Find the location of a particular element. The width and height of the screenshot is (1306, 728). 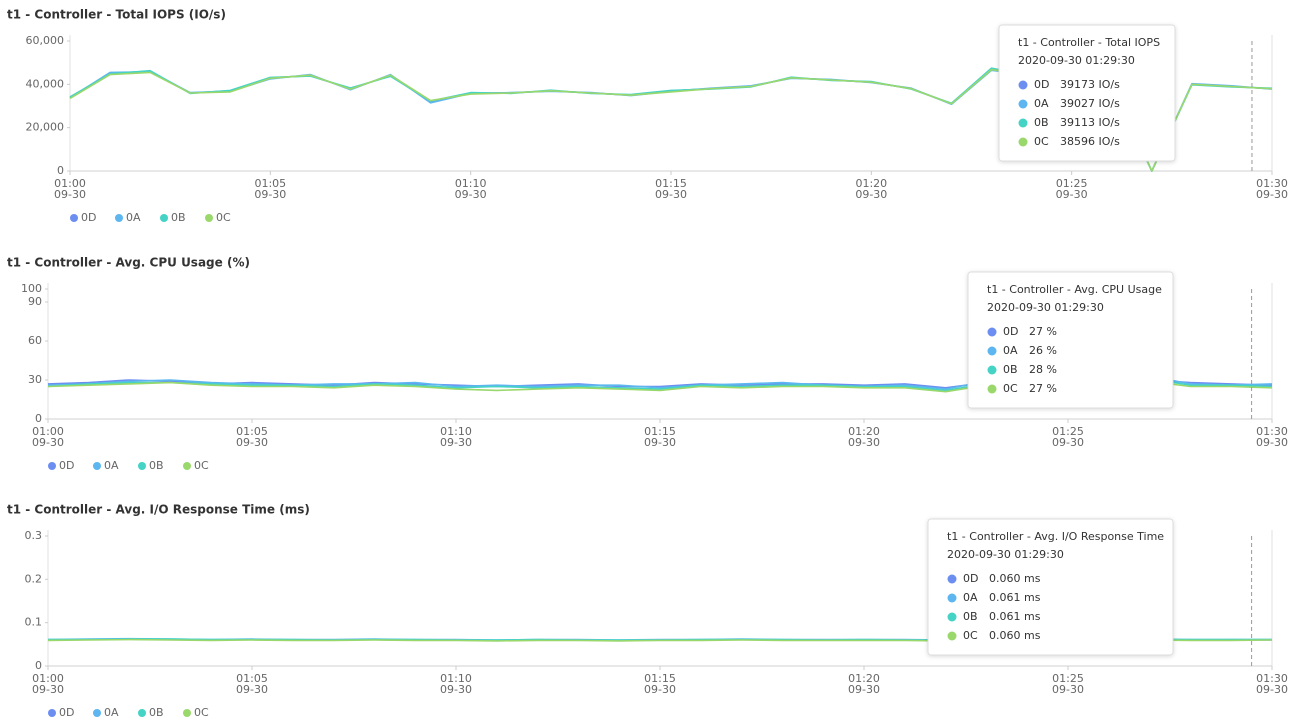

tooltip-value: 27 % is located at coordinates (1043, 388).